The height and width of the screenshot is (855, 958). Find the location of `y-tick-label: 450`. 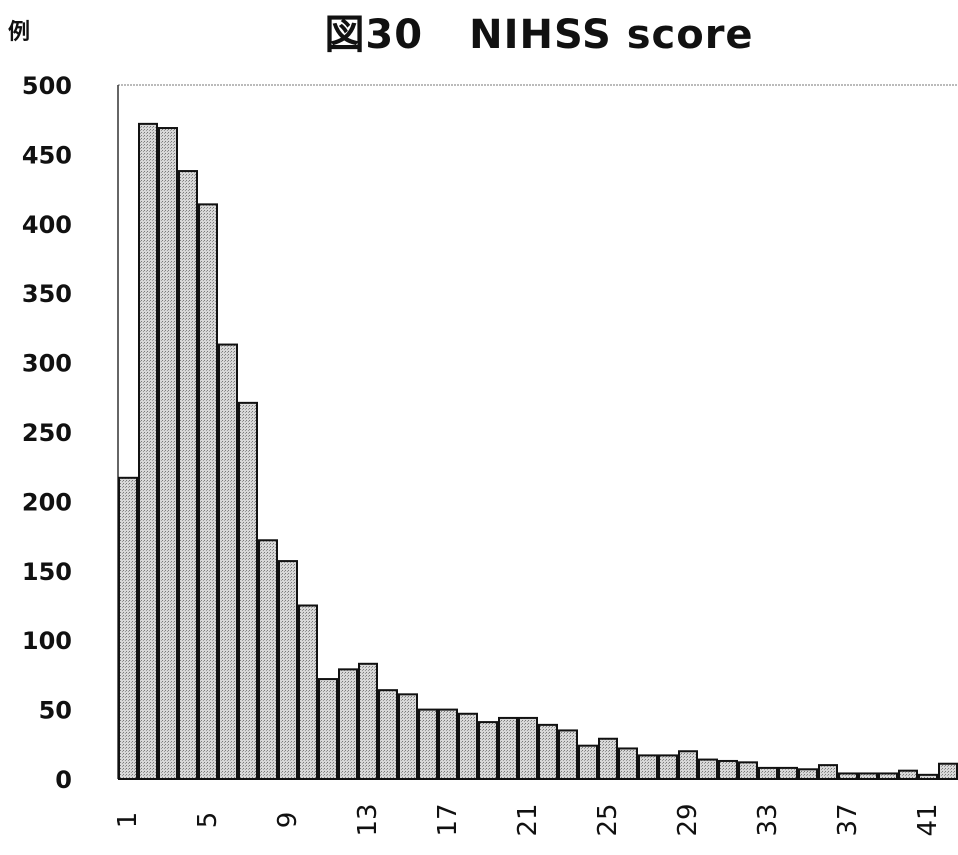

y-tick-label: 450 is located at coordinates (47, 155).